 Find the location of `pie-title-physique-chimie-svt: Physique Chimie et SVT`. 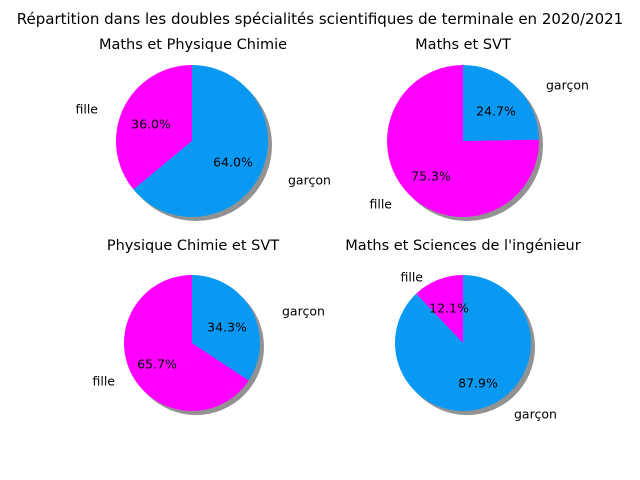

pie-title-physique-chimie-svt: Physique Chimie et SVT is located at coordinates (193, 246).